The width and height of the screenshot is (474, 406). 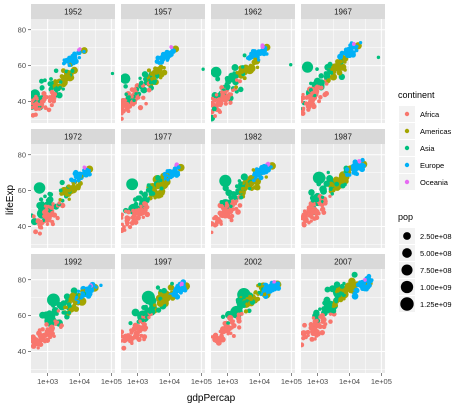 I want to click on facet-strip-label: 1972, so click(x=73, y=137).